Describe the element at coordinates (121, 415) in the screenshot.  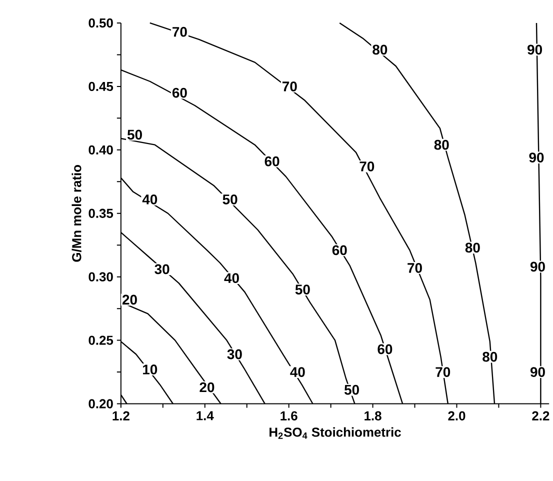
I see `x-tick-label: 1.2` at that location.